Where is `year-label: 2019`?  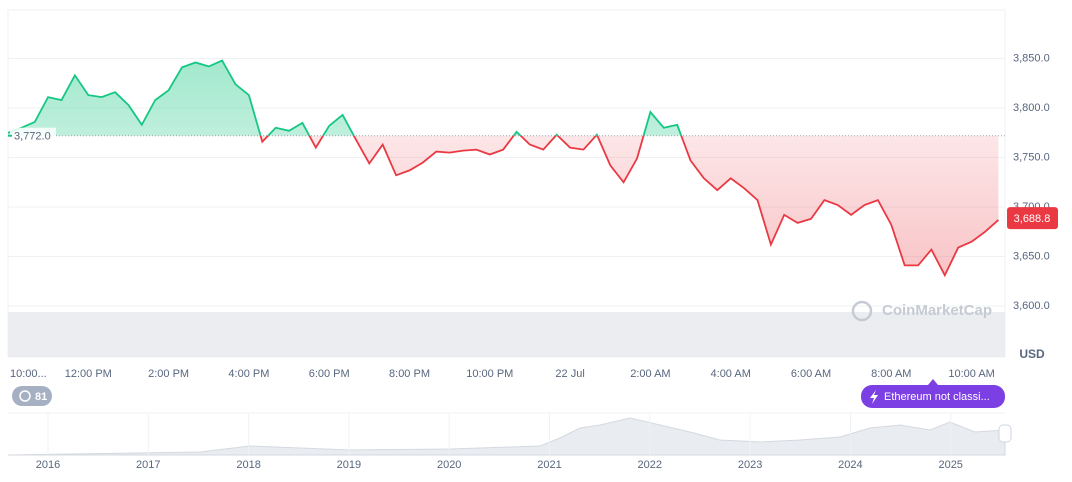 year-label: 2019 is located at coordinates (349, 465).